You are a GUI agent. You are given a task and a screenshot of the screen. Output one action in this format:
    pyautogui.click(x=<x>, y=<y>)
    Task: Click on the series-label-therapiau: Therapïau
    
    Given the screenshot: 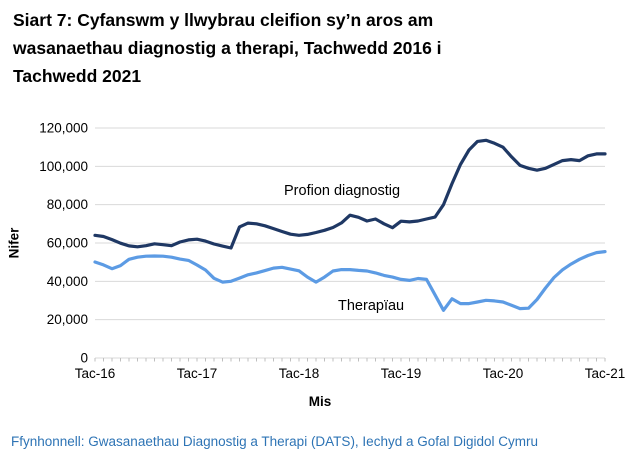 What is the action you would take?
    pyautogui.click(x=371, y=306)
    